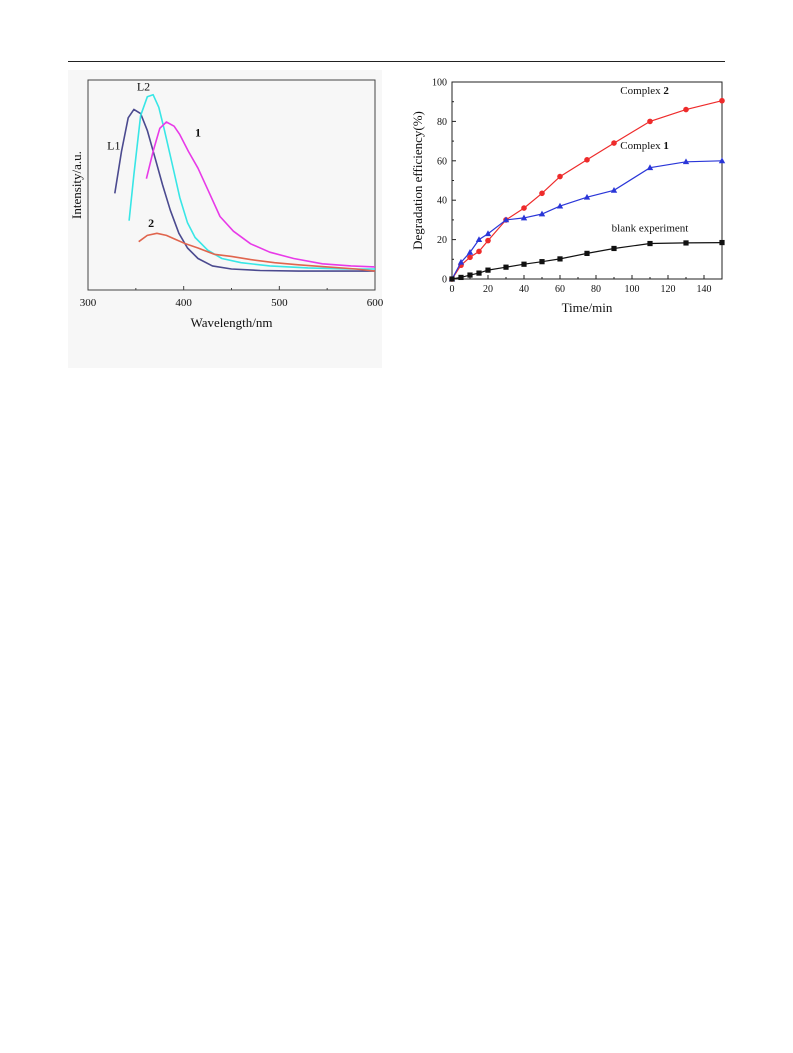 This screenshot has width=793, height=1053. Describe the element at coordinates (442, 122) in the screenshot. I see `y-tick-label: 80` at that location.